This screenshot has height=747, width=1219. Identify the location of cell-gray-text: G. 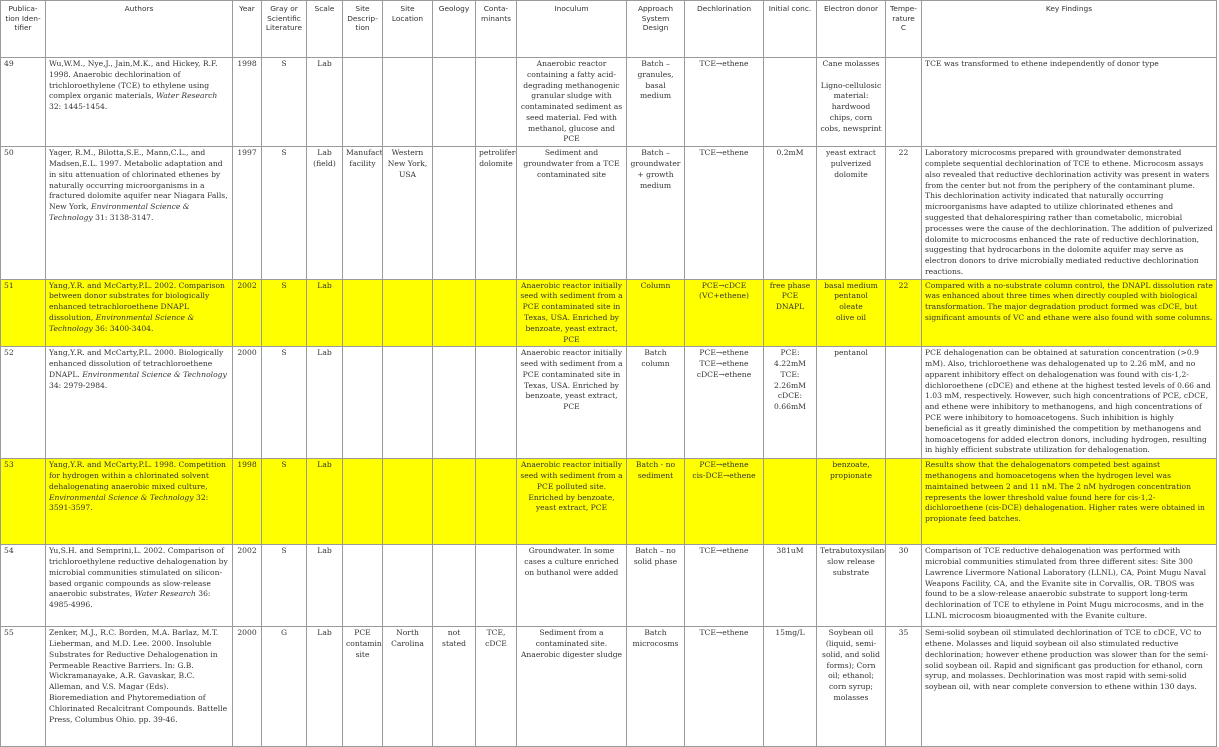
(284, 633).